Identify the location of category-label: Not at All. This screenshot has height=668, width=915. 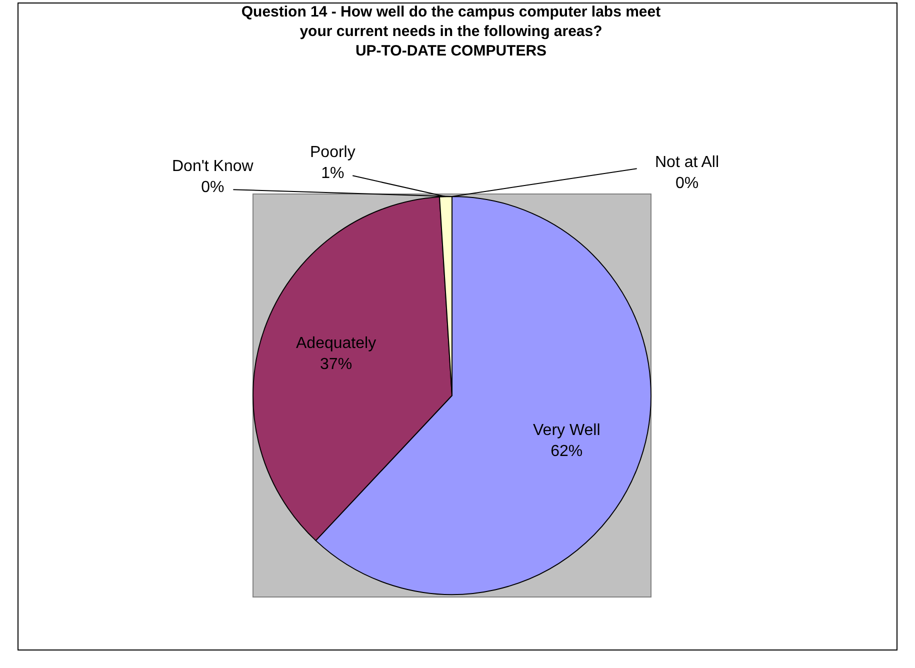
(687, 162).